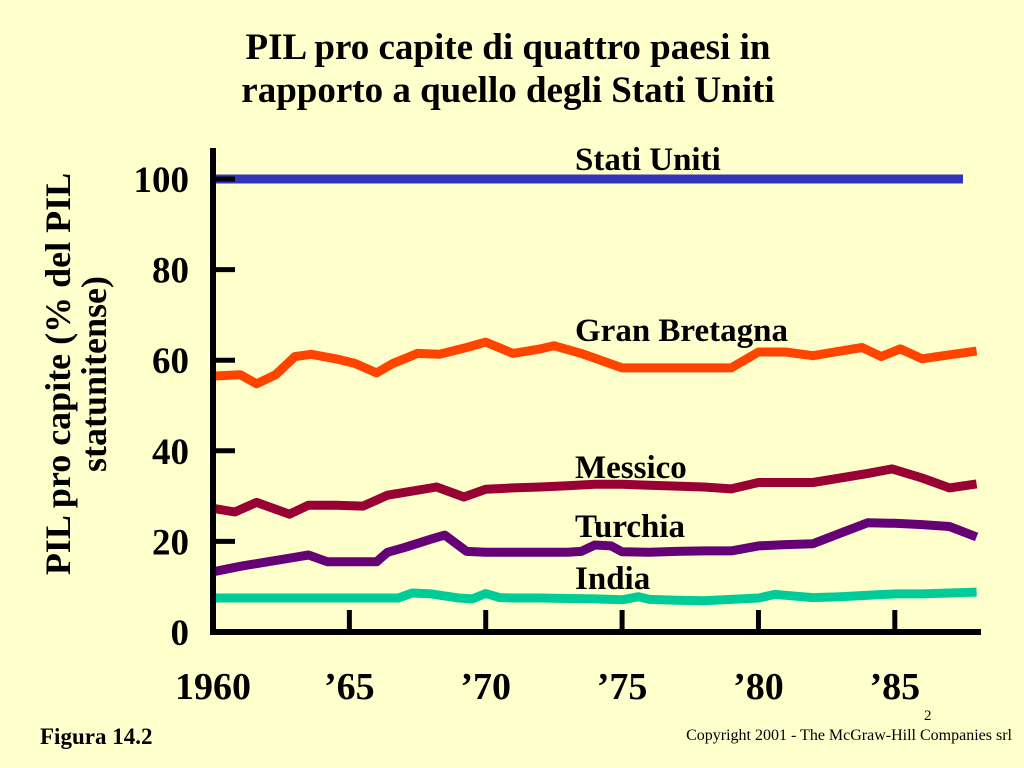 This screenshot has width=1024, height=768. Describe the element at coordinates (681, 331) in the screenshot. I see `series-label-gran-bretagna: Gran Bretagna` at that location.